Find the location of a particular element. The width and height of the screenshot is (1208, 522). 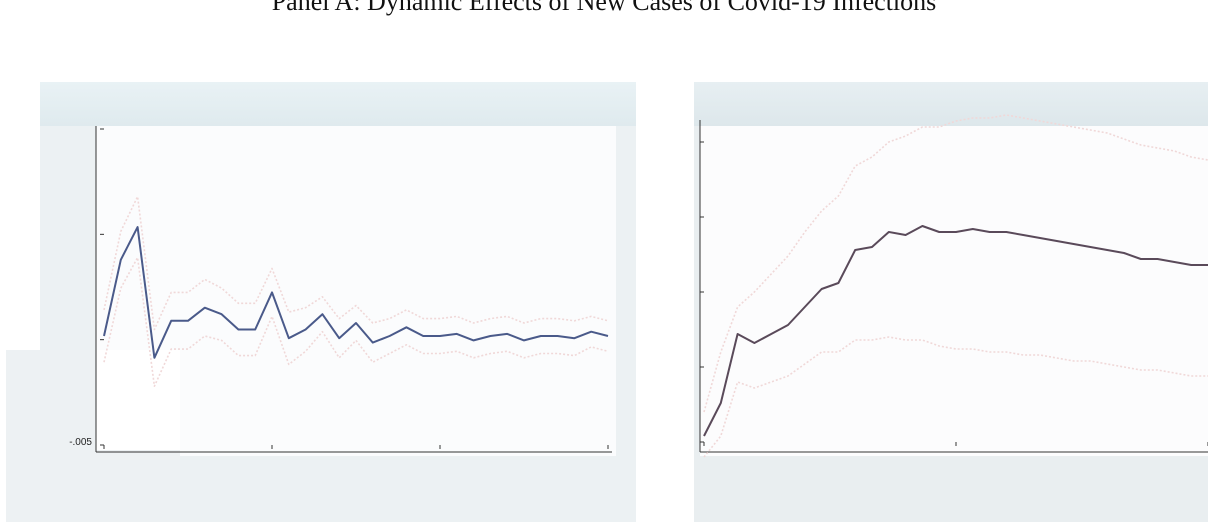

left-upper-ci-line is located at coordinates (356, 263).